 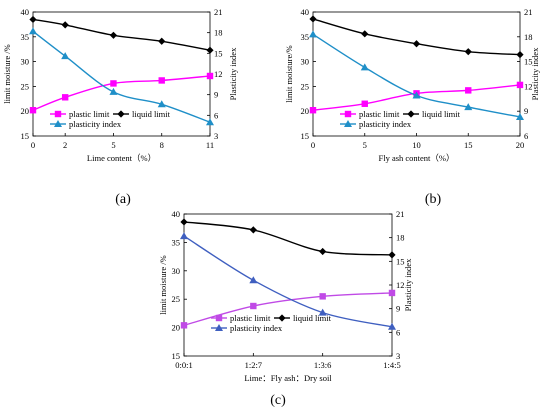 What do you see at coordinates (65, 145) in the screenshot?
I see `x-tick-label: 2` at bounding box center [65, 145].